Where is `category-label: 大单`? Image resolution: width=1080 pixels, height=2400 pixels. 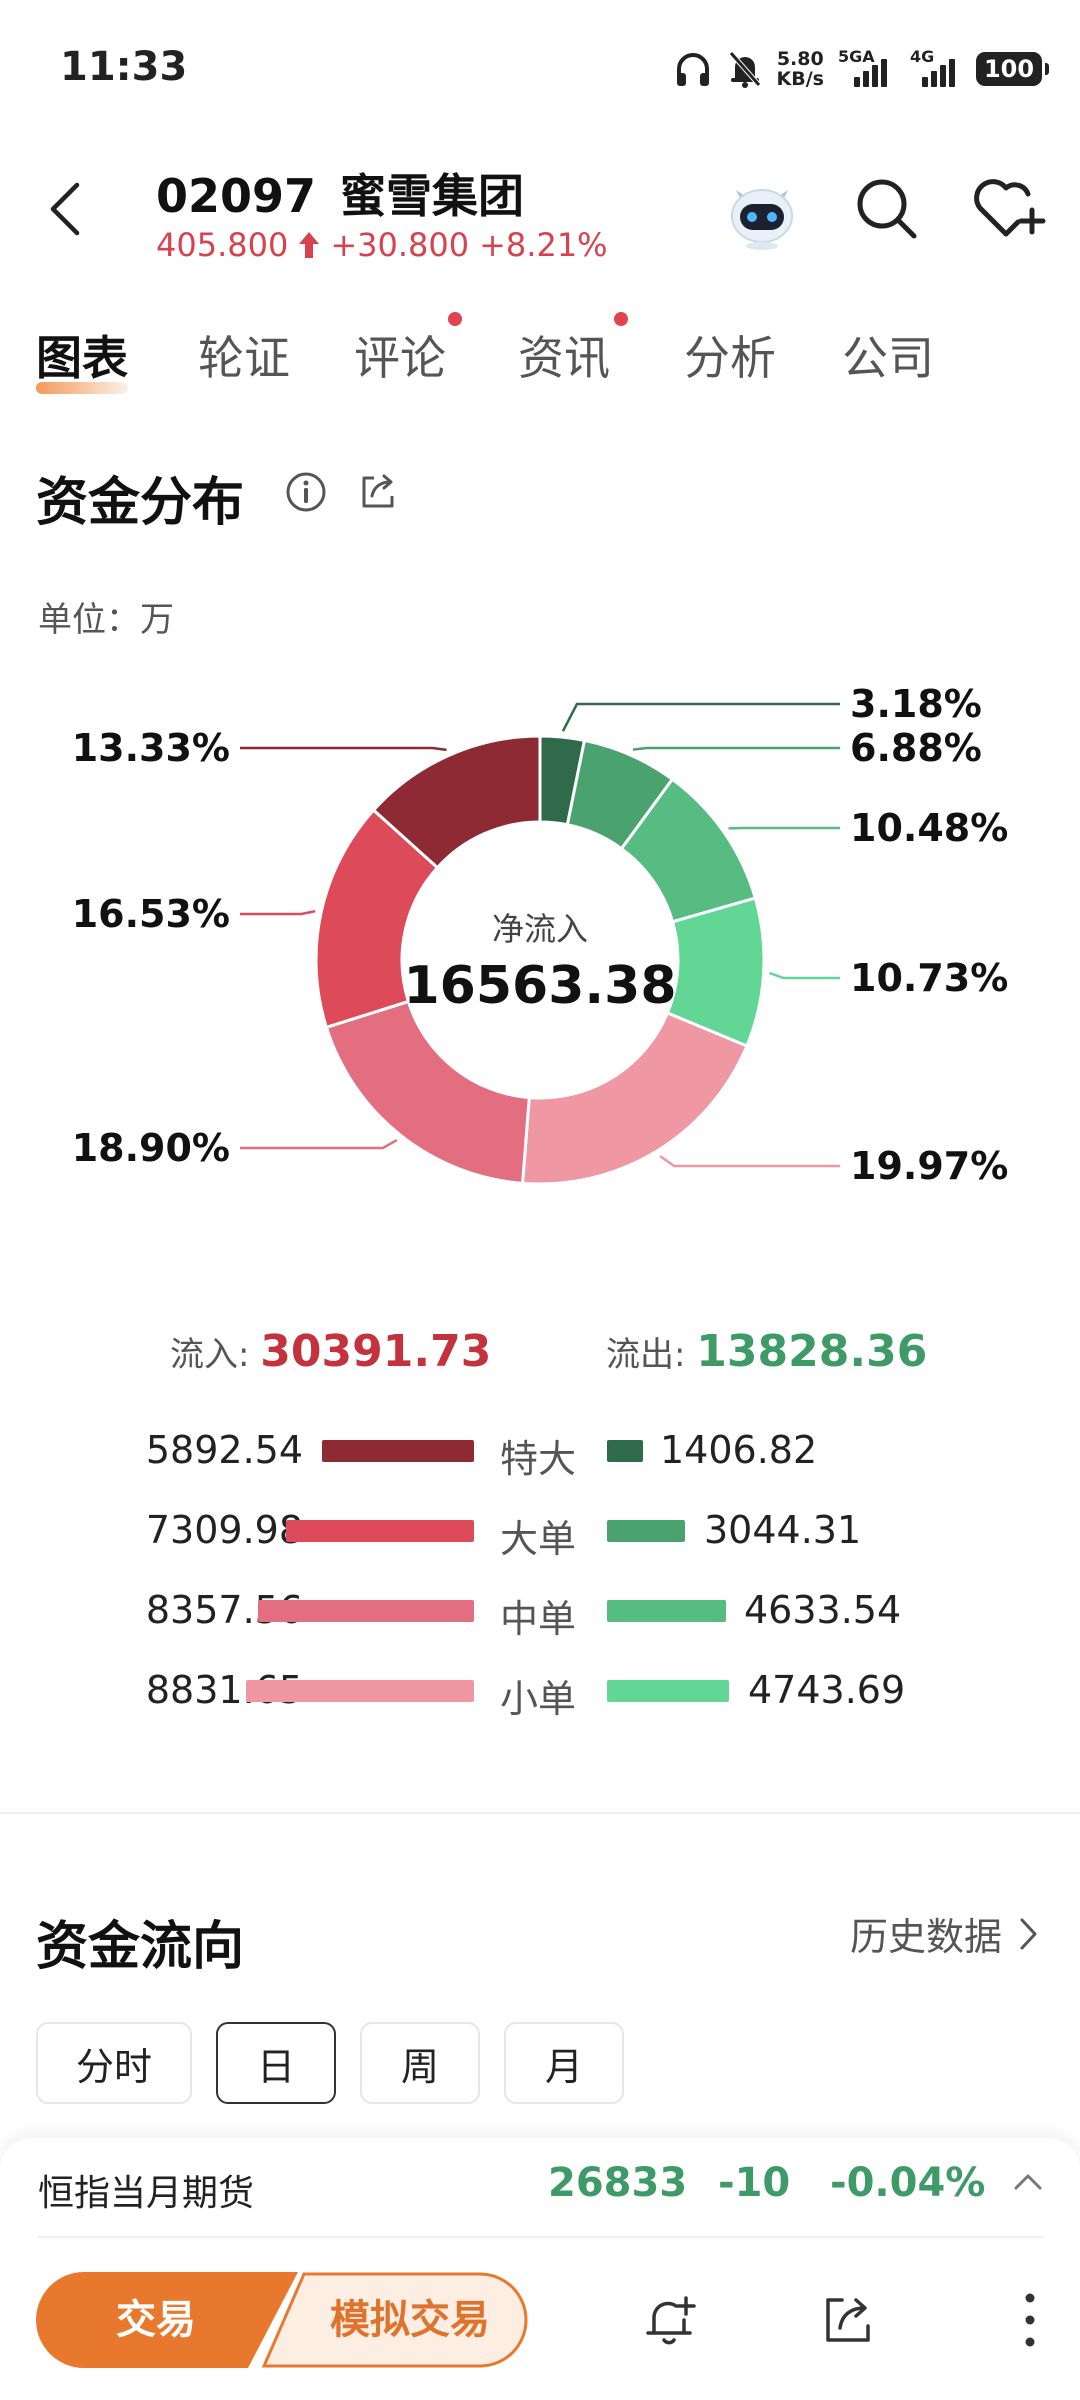 category-label: 大单 is located at coordinates (538, 1539).